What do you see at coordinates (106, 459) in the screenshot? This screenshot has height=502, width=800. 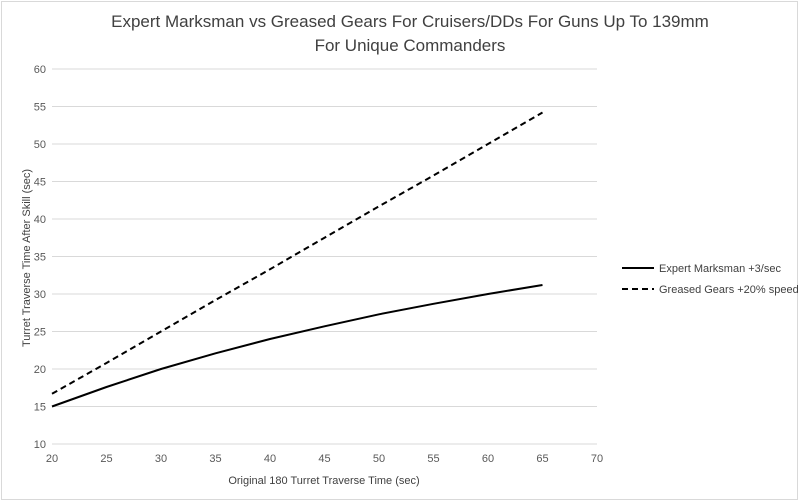 I see `x-tick-label-25: 25` at bounding box center [106, 459].